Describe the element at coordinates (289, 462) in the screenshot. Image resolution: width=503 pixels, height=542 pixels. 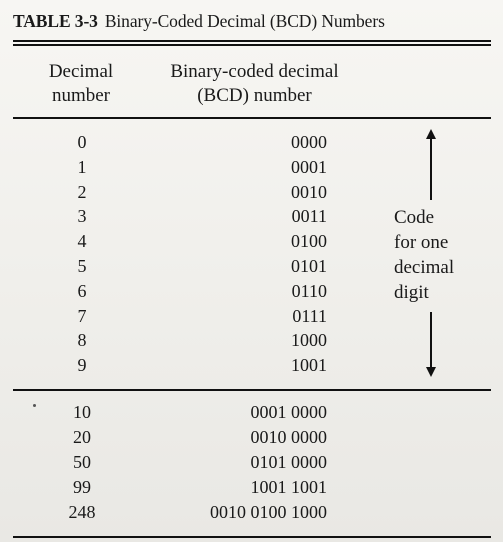
I see `bcd-value: 0101 0000` at that location.